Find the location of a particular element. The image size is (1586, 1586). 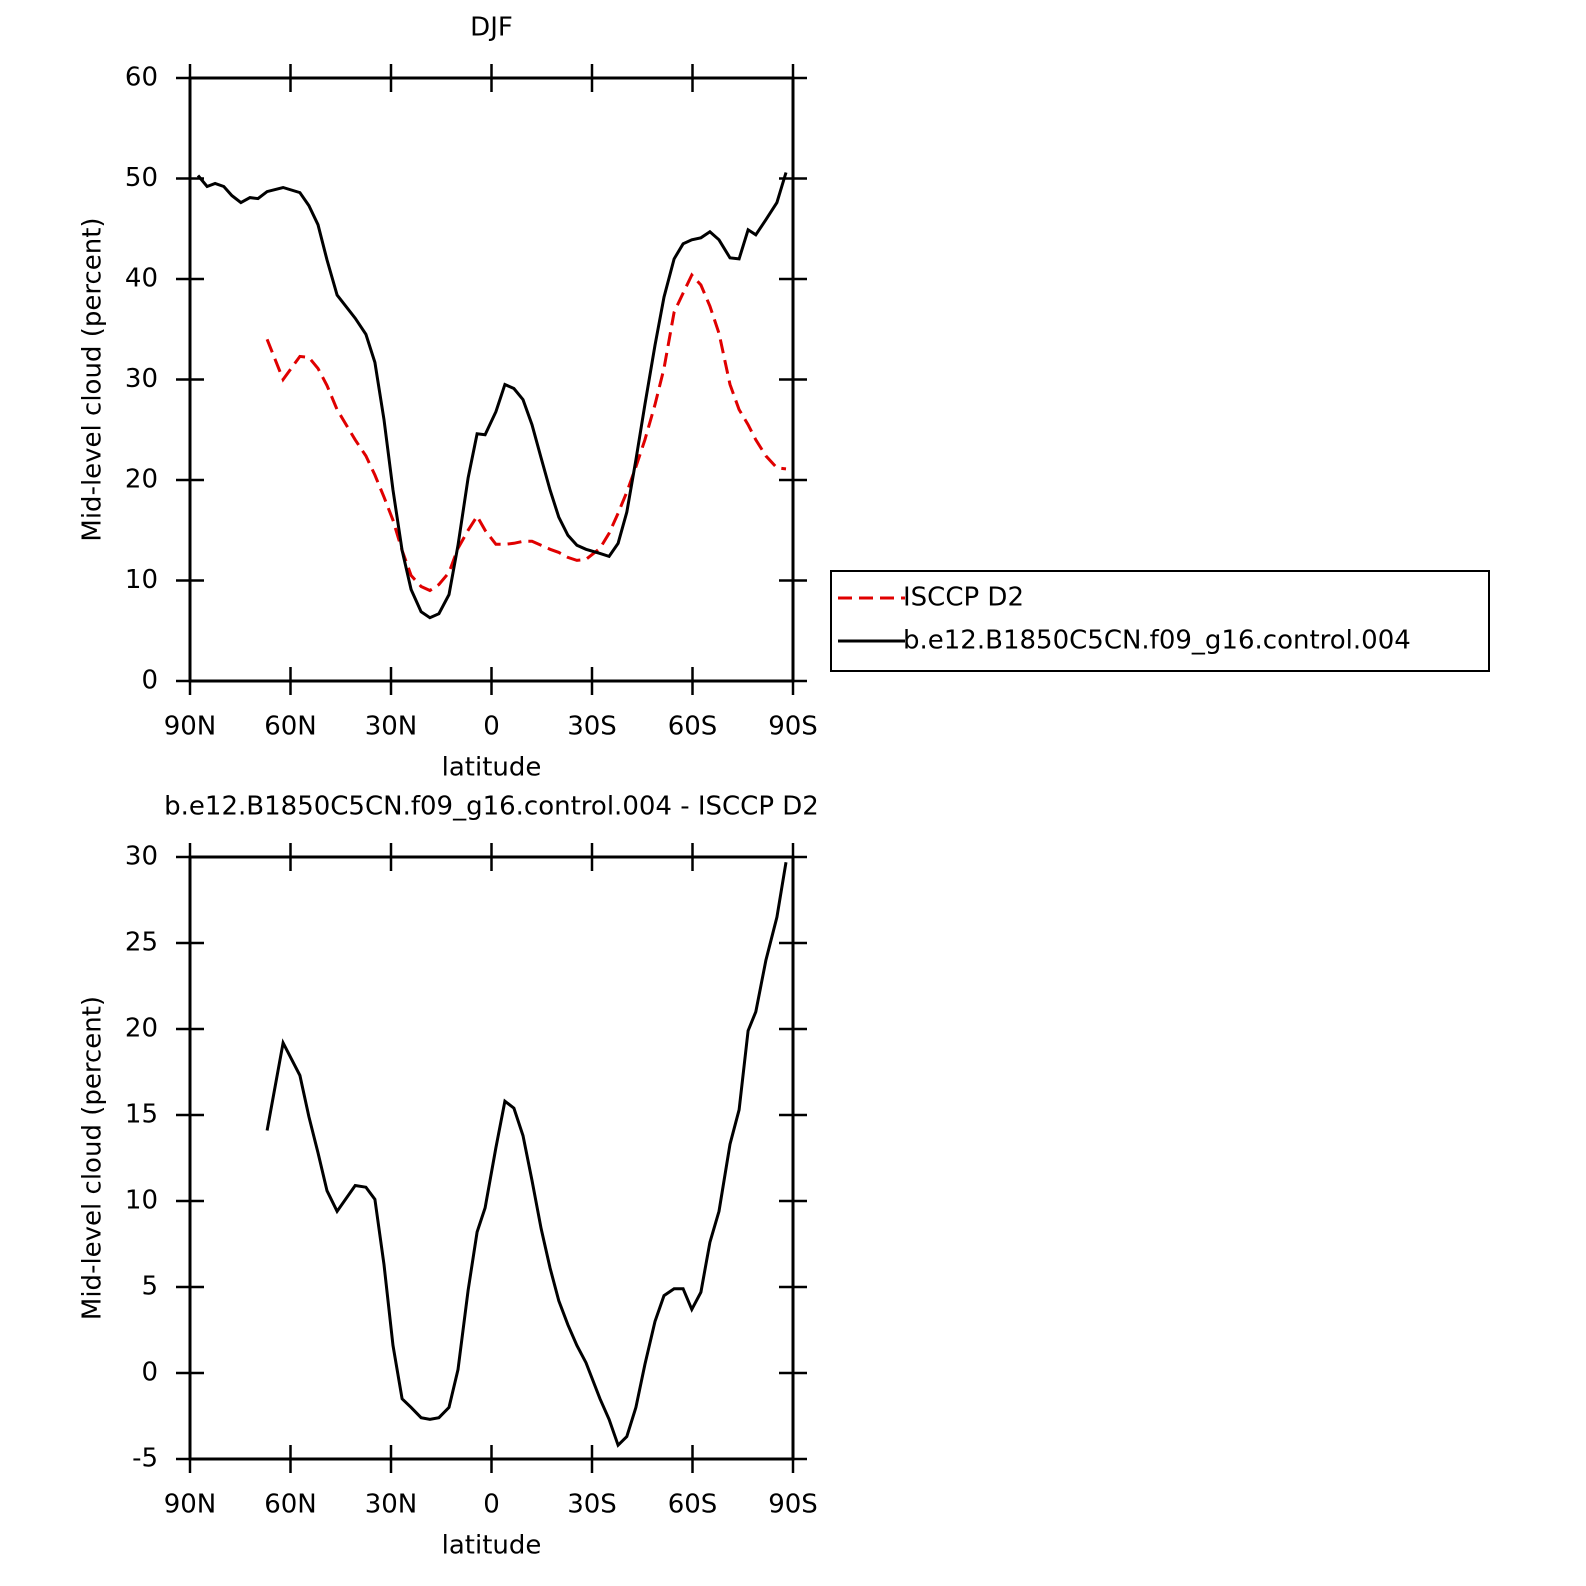

y-tick-label: 50 is located at coordinates (141, 178).